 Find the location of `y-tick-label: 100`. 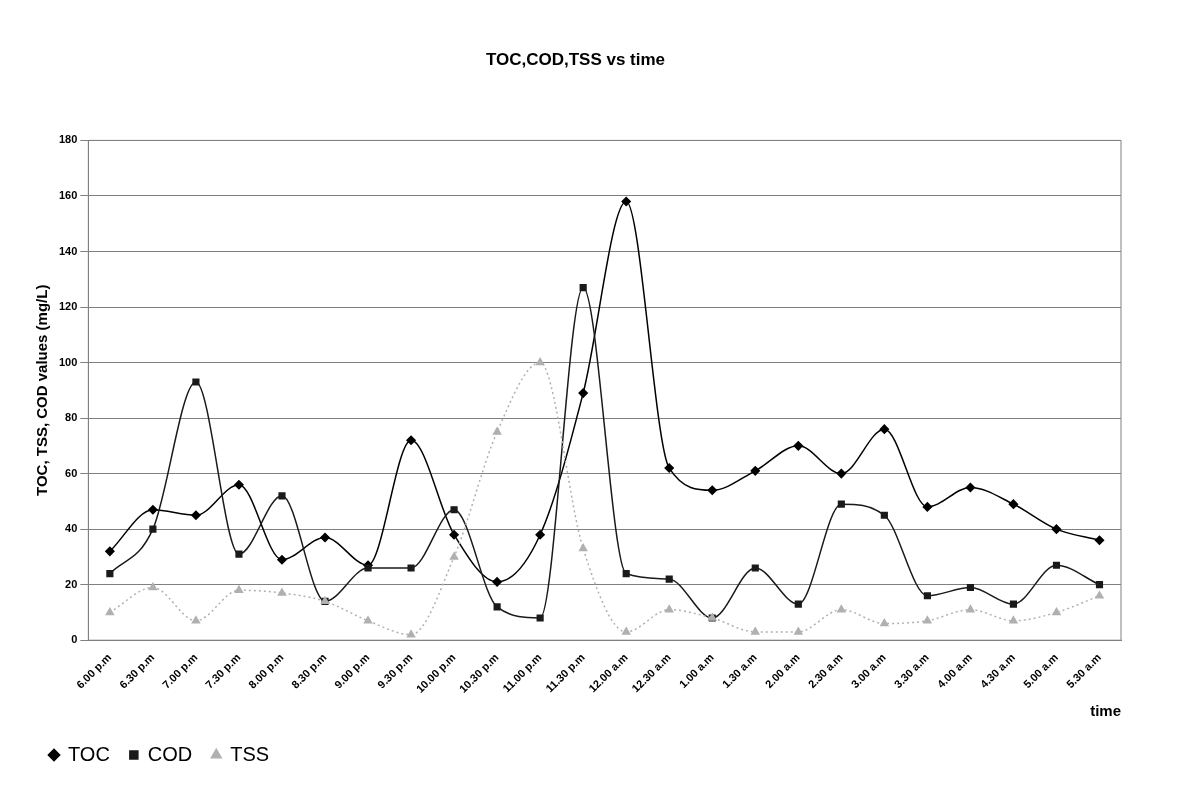

y-tick-label: 100 is located at coordinates (68, 361).